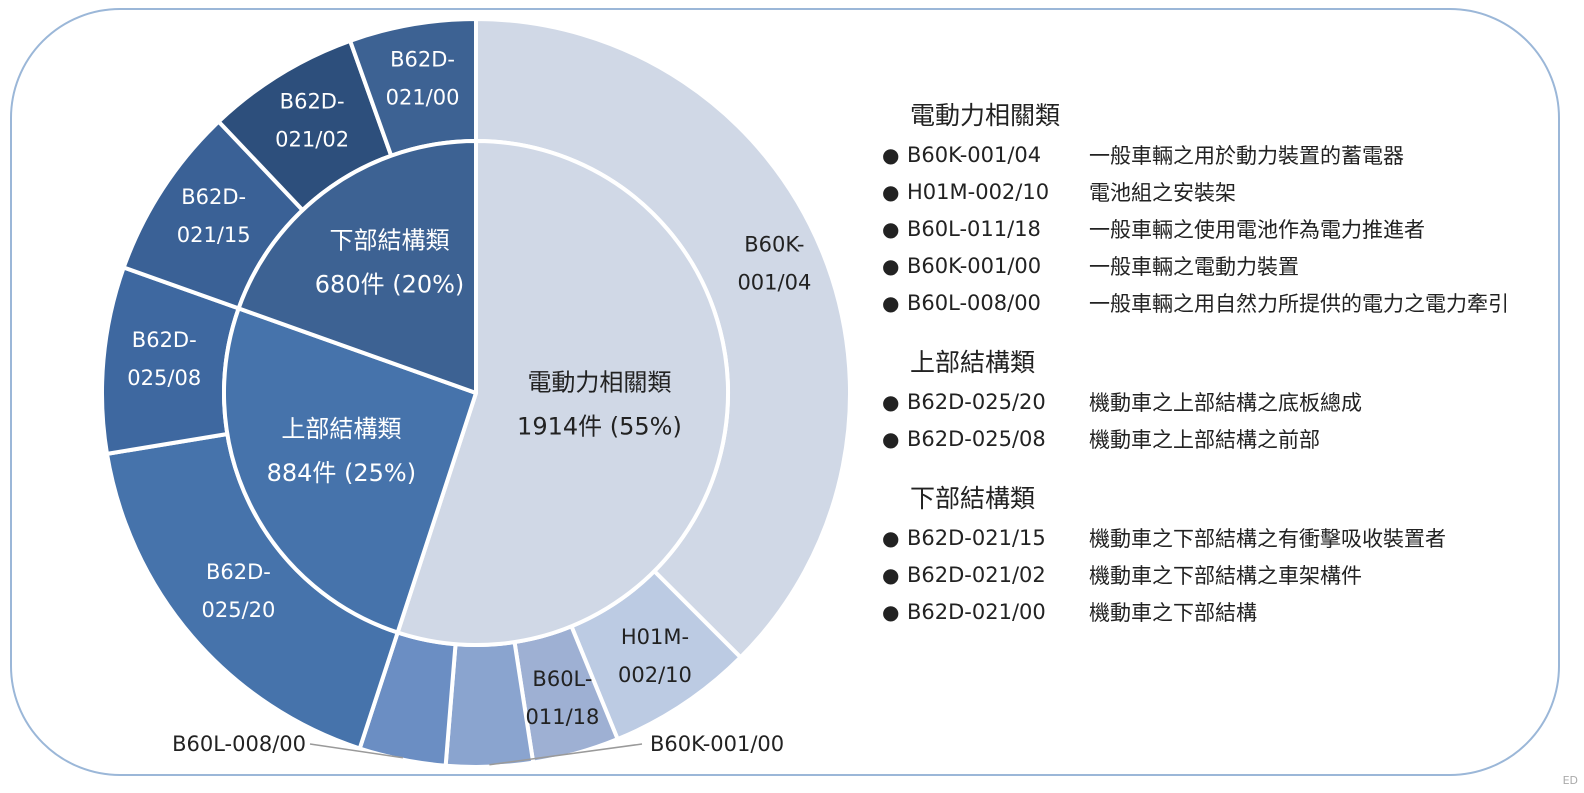 This screenshot has width=1584, height=793. I want to click on outer-label-b62d-025-08: B62D-025/08, so click(164, 359).